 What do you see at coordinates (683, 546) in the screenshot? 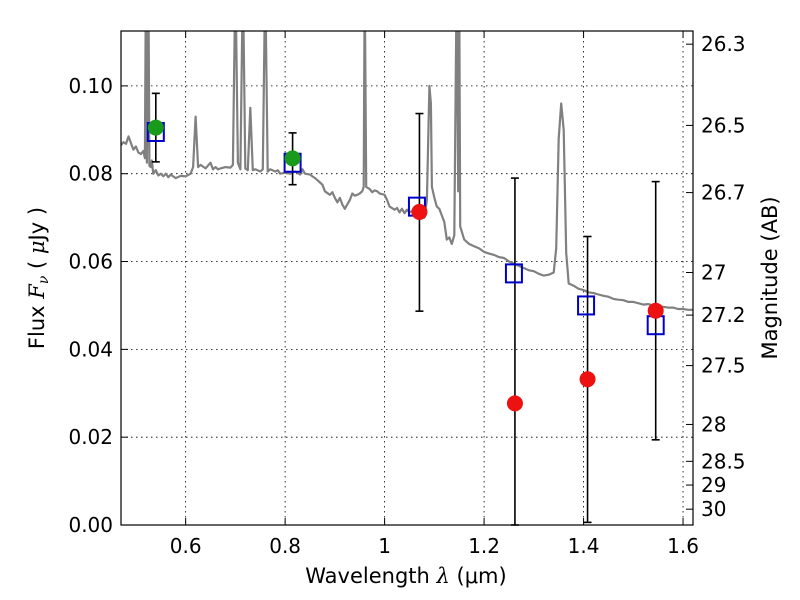
I see `x-tick-label: 1.6` at bounding box center [683, 546].